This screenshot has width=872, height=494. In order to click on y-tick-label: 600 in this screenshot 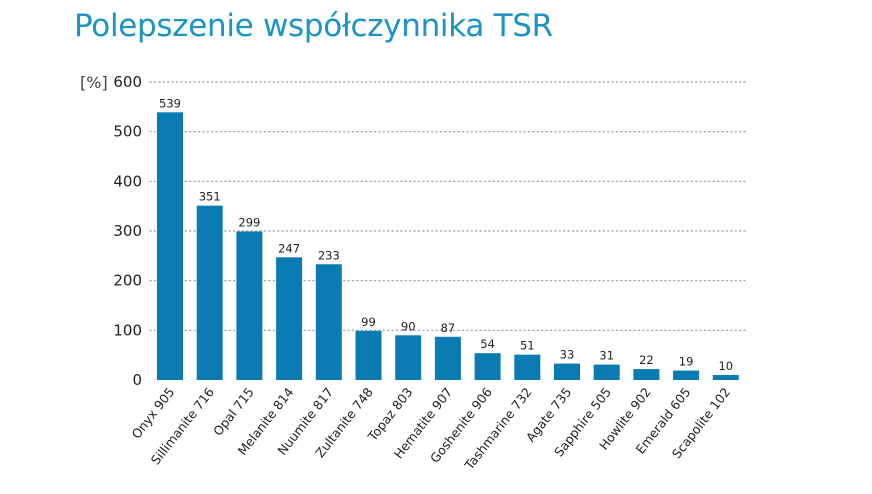, I will do `click(127, 82)`.